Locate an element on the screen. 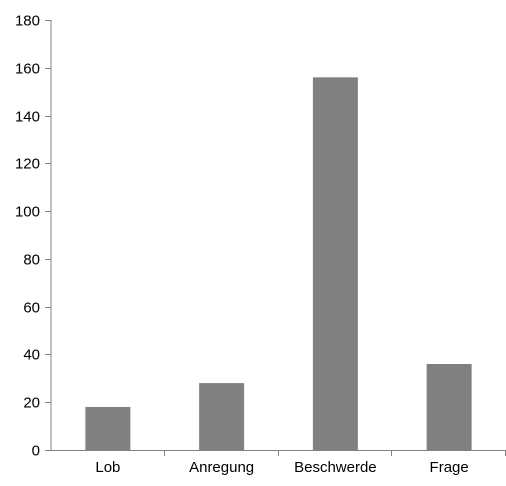 The height and width of the screenshot is (486, 506). bar-frage is located at coordinates (449, 407).